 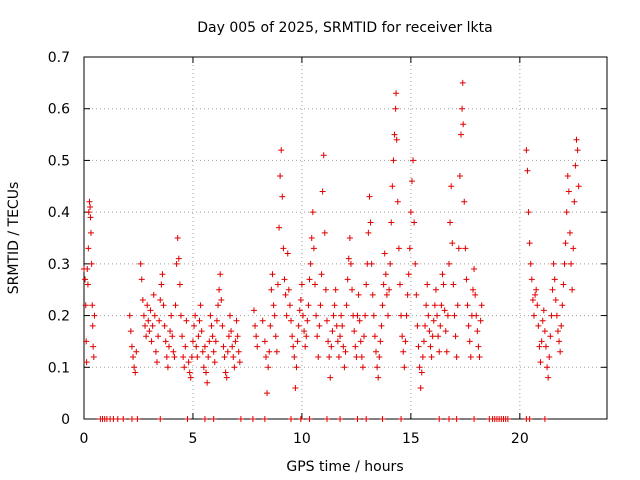 I want to click on y-axis-title: SRMTID / TECUs, so click(x=14, y=238).